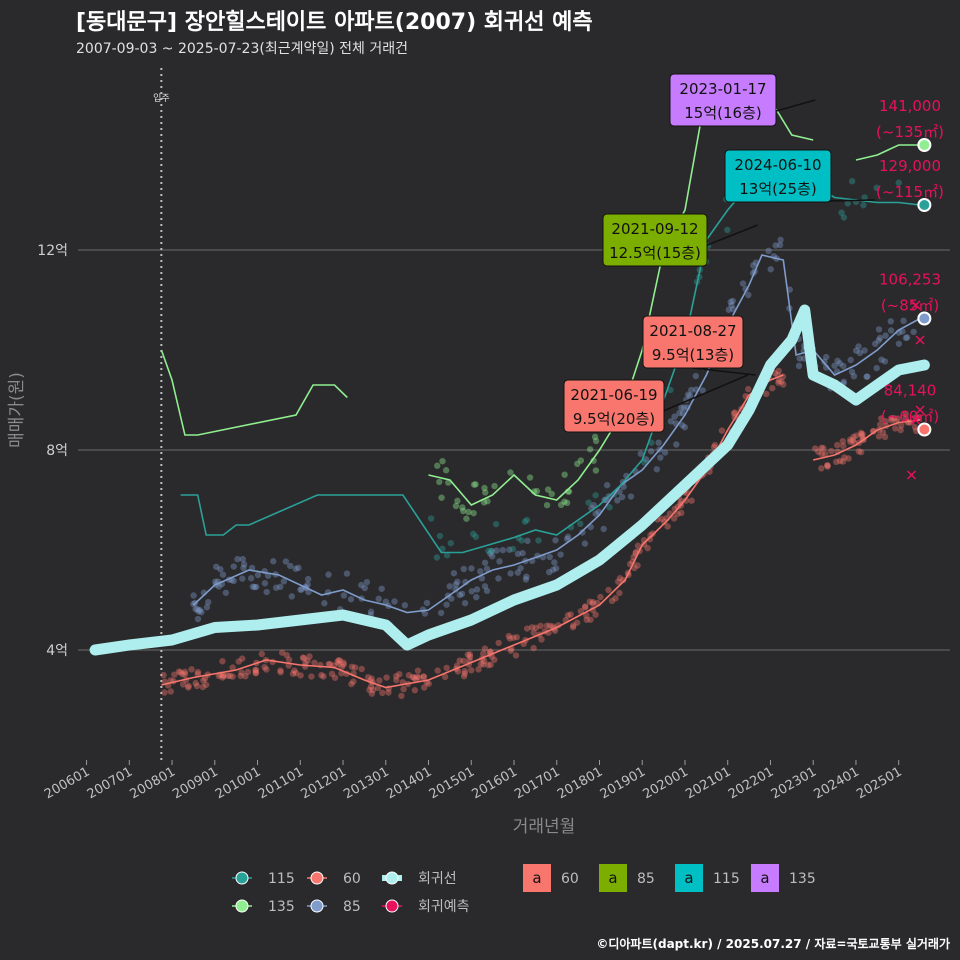  Describe the element at coordinates (910, 417) in the screenshot. I see `prediction-area: (~60㎡)` at that location.